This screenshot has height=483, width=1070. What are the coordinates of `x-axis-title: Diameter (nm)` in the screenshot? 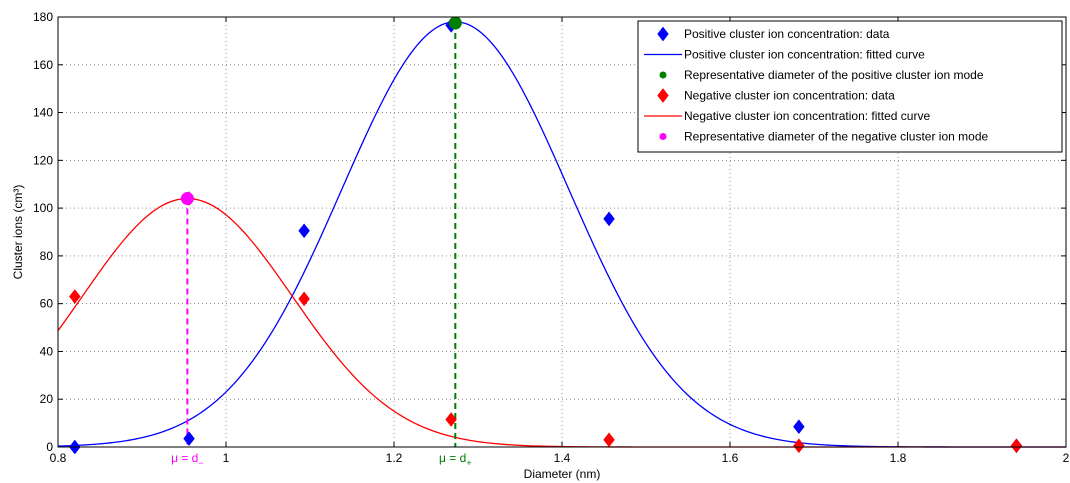 It's located at (562, 474).